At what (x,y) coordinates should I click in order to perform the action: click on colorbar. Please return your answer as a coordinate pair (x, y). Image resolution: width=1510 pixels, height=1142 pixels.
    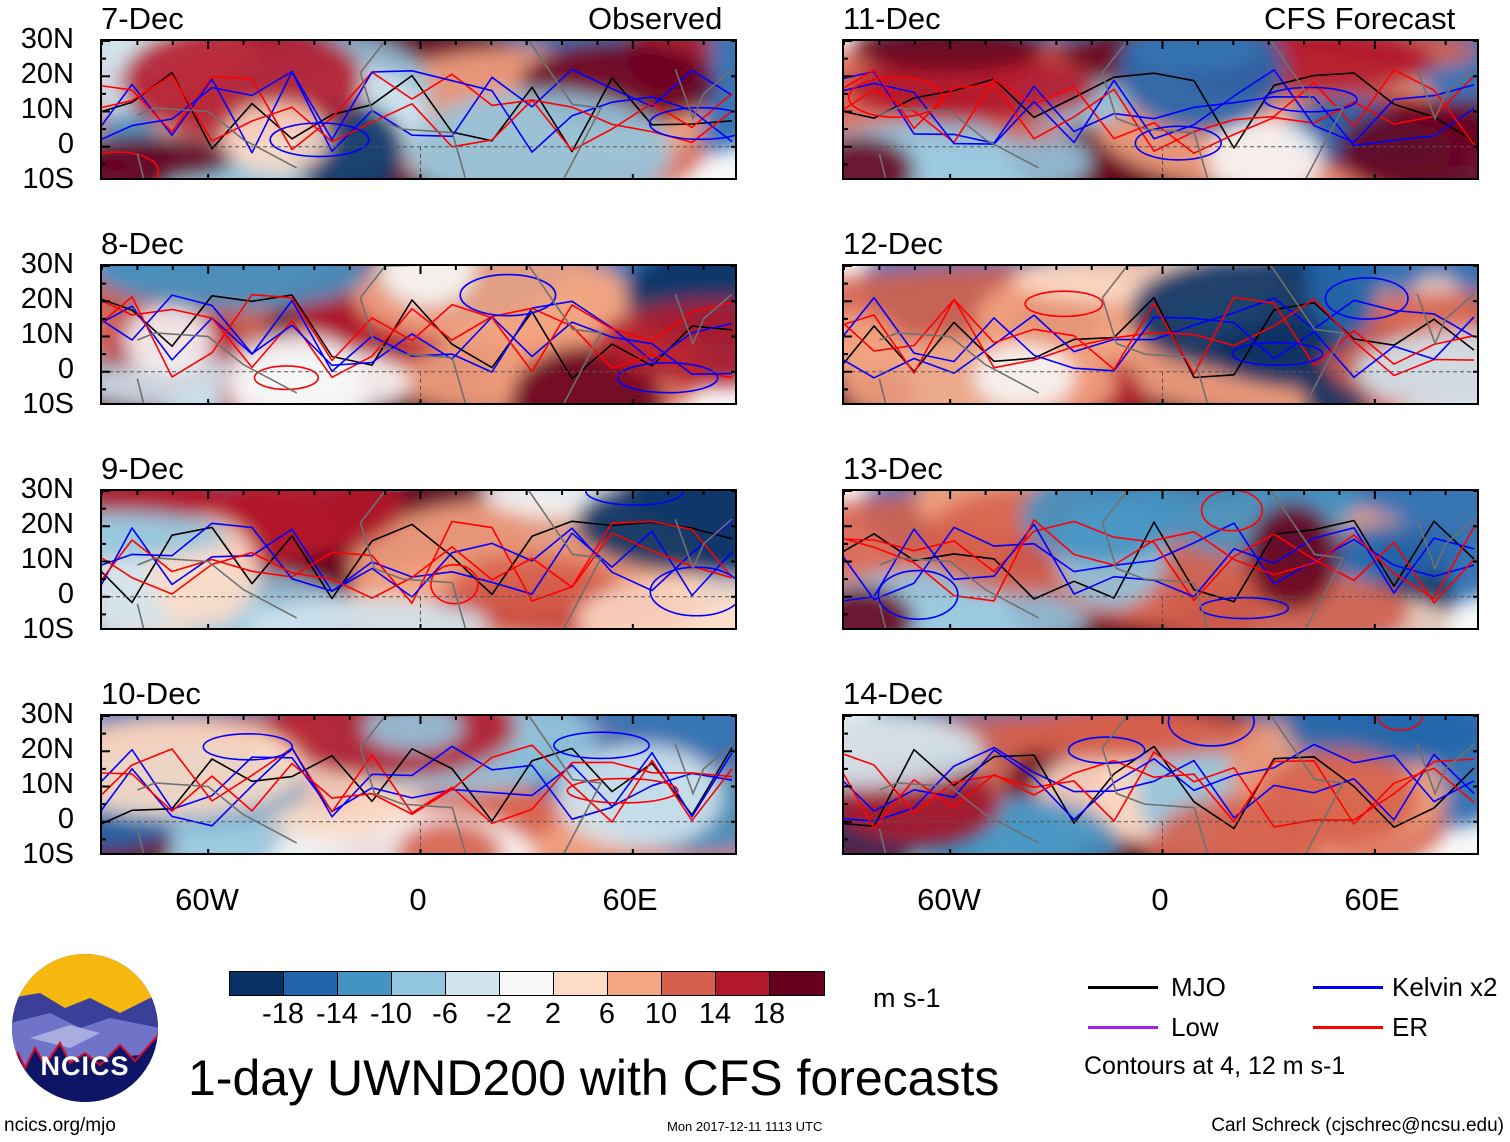
    Looking at the image, I should click on (527, 983).